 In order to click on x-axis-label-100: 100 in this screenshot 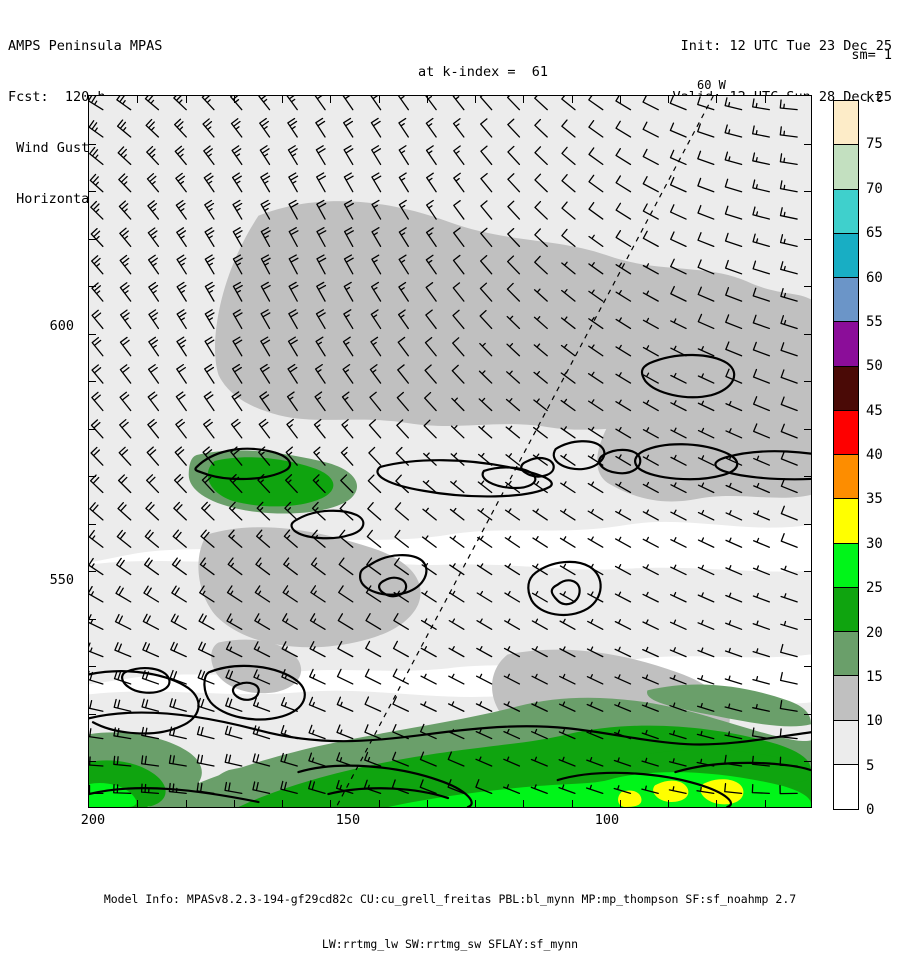, I will do `click(607, 820)`.